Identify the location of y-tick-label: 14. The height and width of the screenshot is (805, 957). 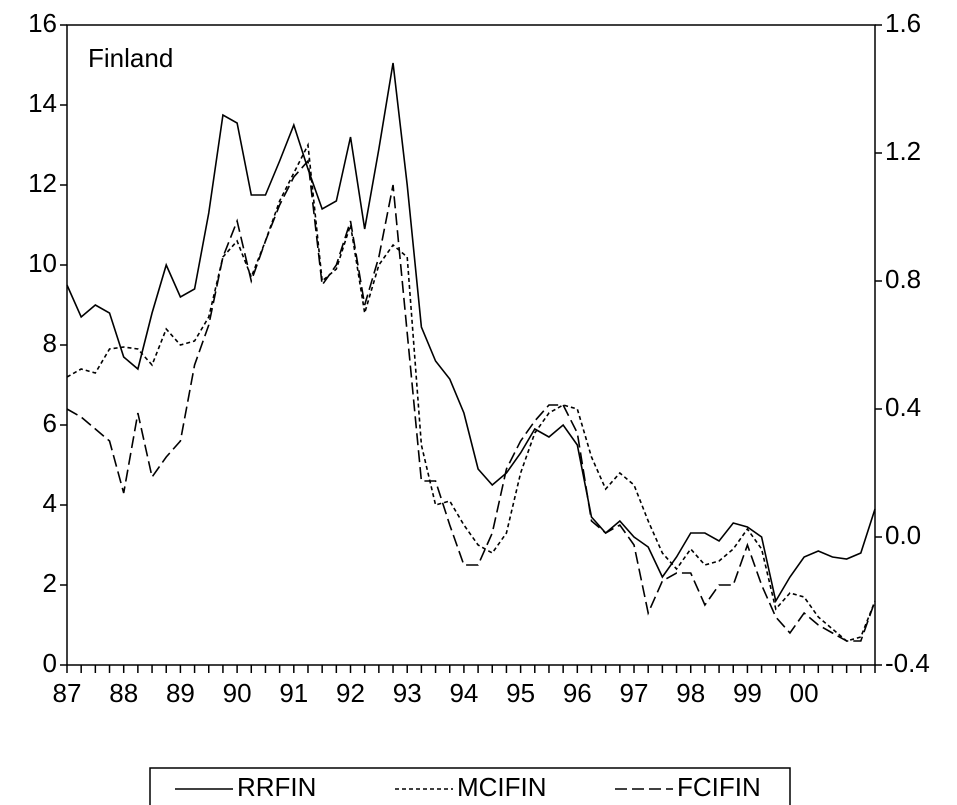
(42, 103).